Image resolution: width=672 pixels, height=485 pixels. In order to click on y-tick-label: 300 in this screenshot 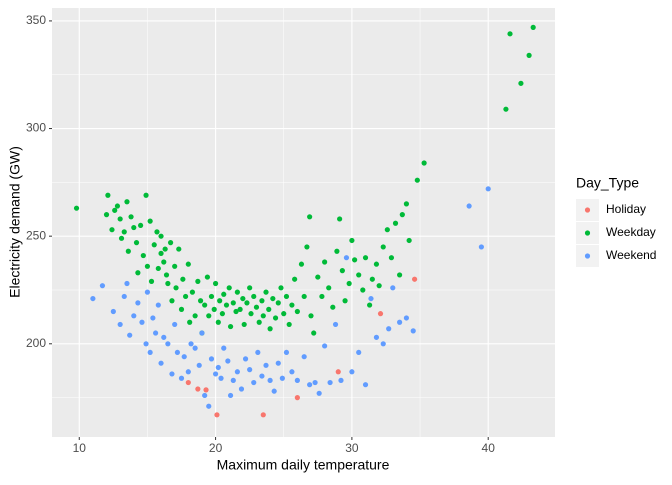, I will do `click(36, 128)`.